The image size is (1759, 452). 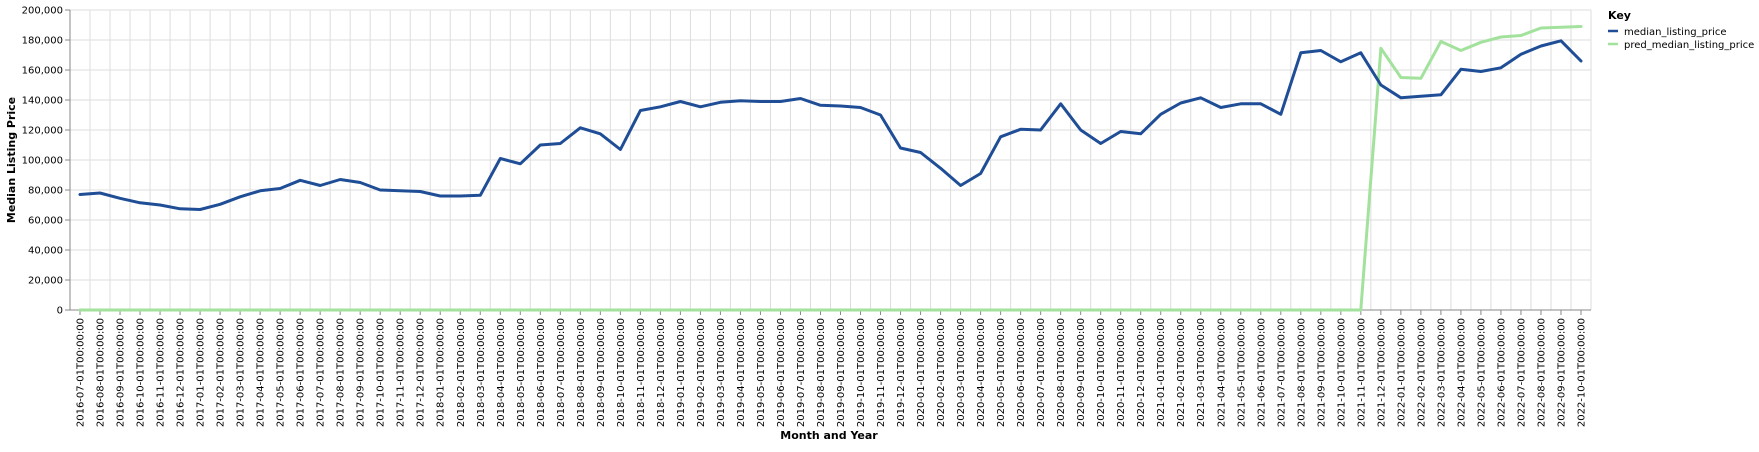 I want to click on x-tick-label: 2016-12-01T00:00:00, so click(x=181, y=372).